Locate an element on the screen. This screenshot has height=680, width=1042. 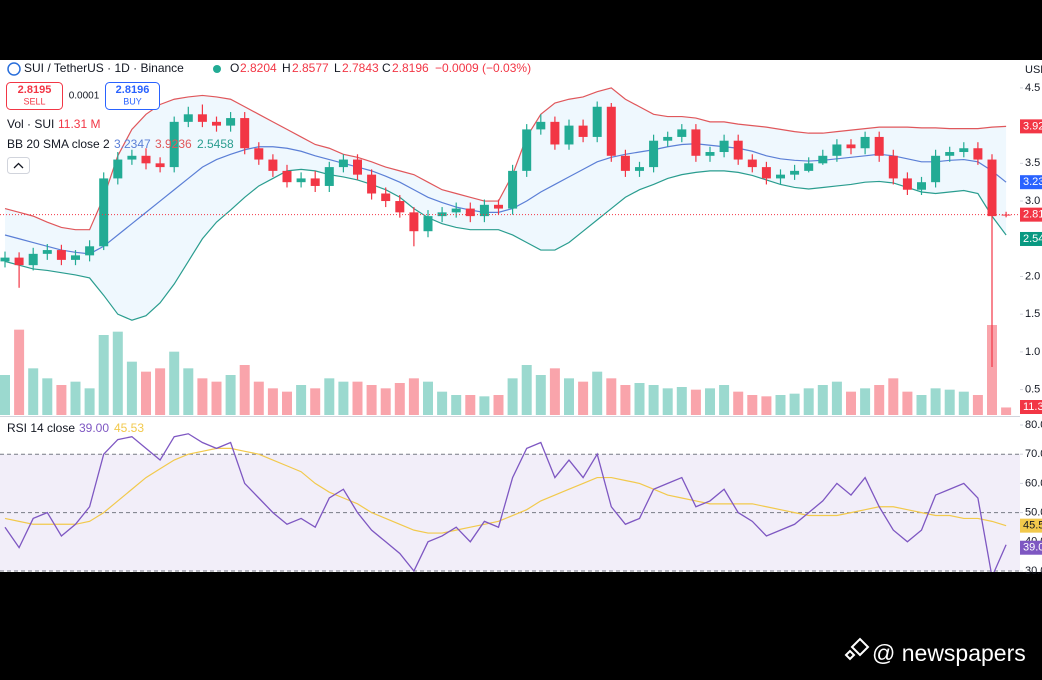
watermark-logo is located at coordinates (857, 649).